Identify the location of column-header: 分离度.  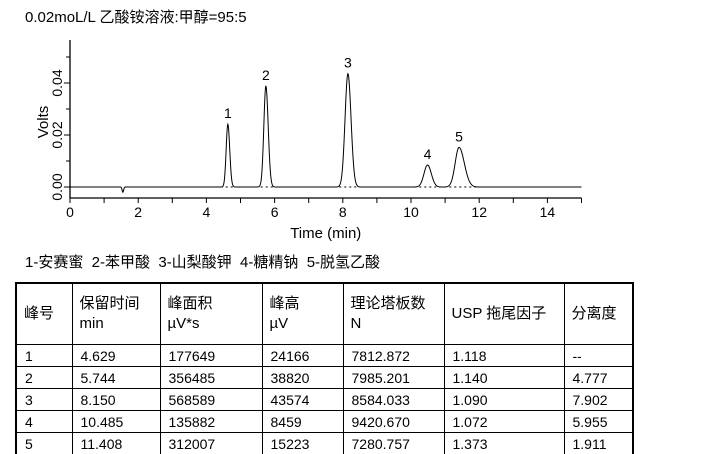
(598, 313).